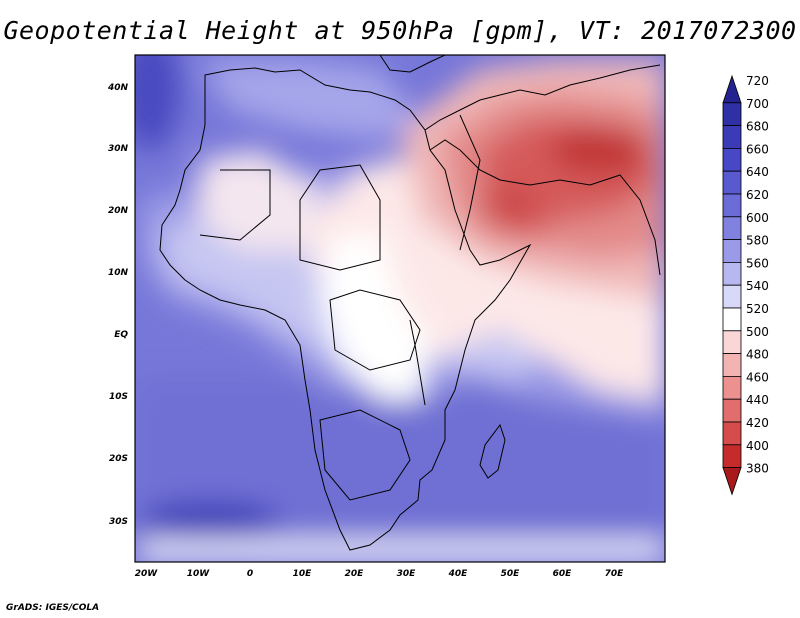 Image resolution: width=800 pixels, height=618 pixels. Describe the element at coordinates (757, 127) in the screenshot. I see `colorbar-label: 680` at that location.